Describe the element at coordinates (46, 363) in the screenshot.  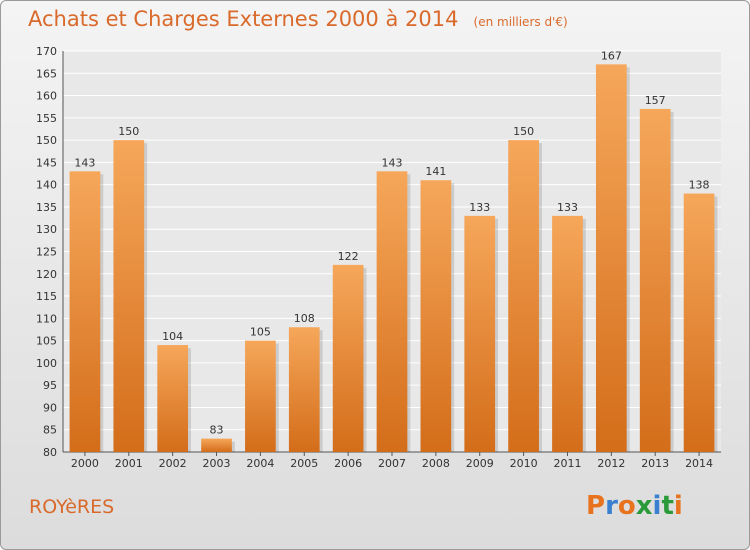
I see `y-tick-label: 100` at that location.